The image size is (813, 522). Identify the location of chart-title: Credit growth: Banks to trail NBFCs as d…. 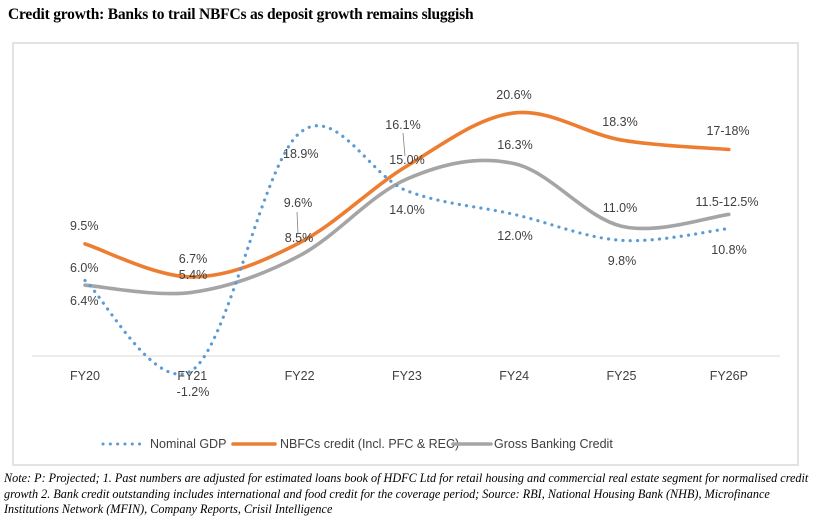
(241, 14).